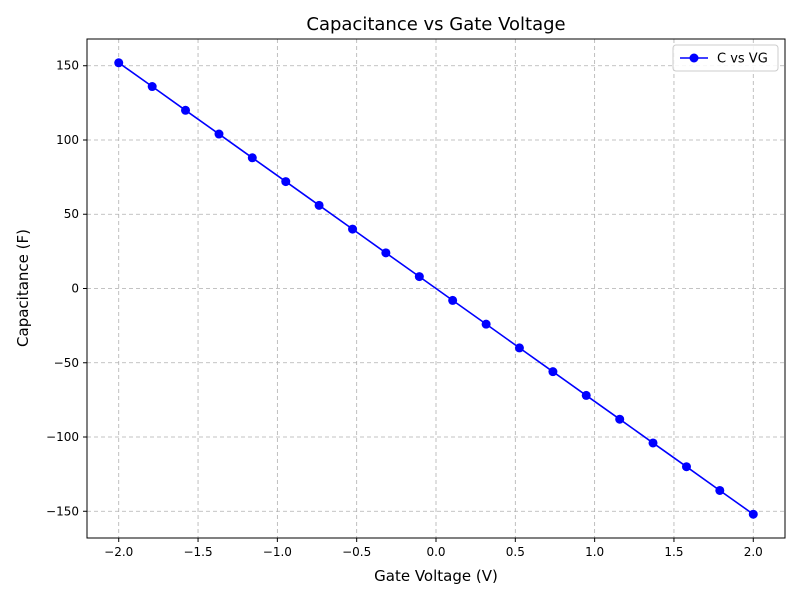  What do you see at coordinates (75, 289) in the screenshot?
I see `y-tick-label: 0` at bounding box center [75, 289].